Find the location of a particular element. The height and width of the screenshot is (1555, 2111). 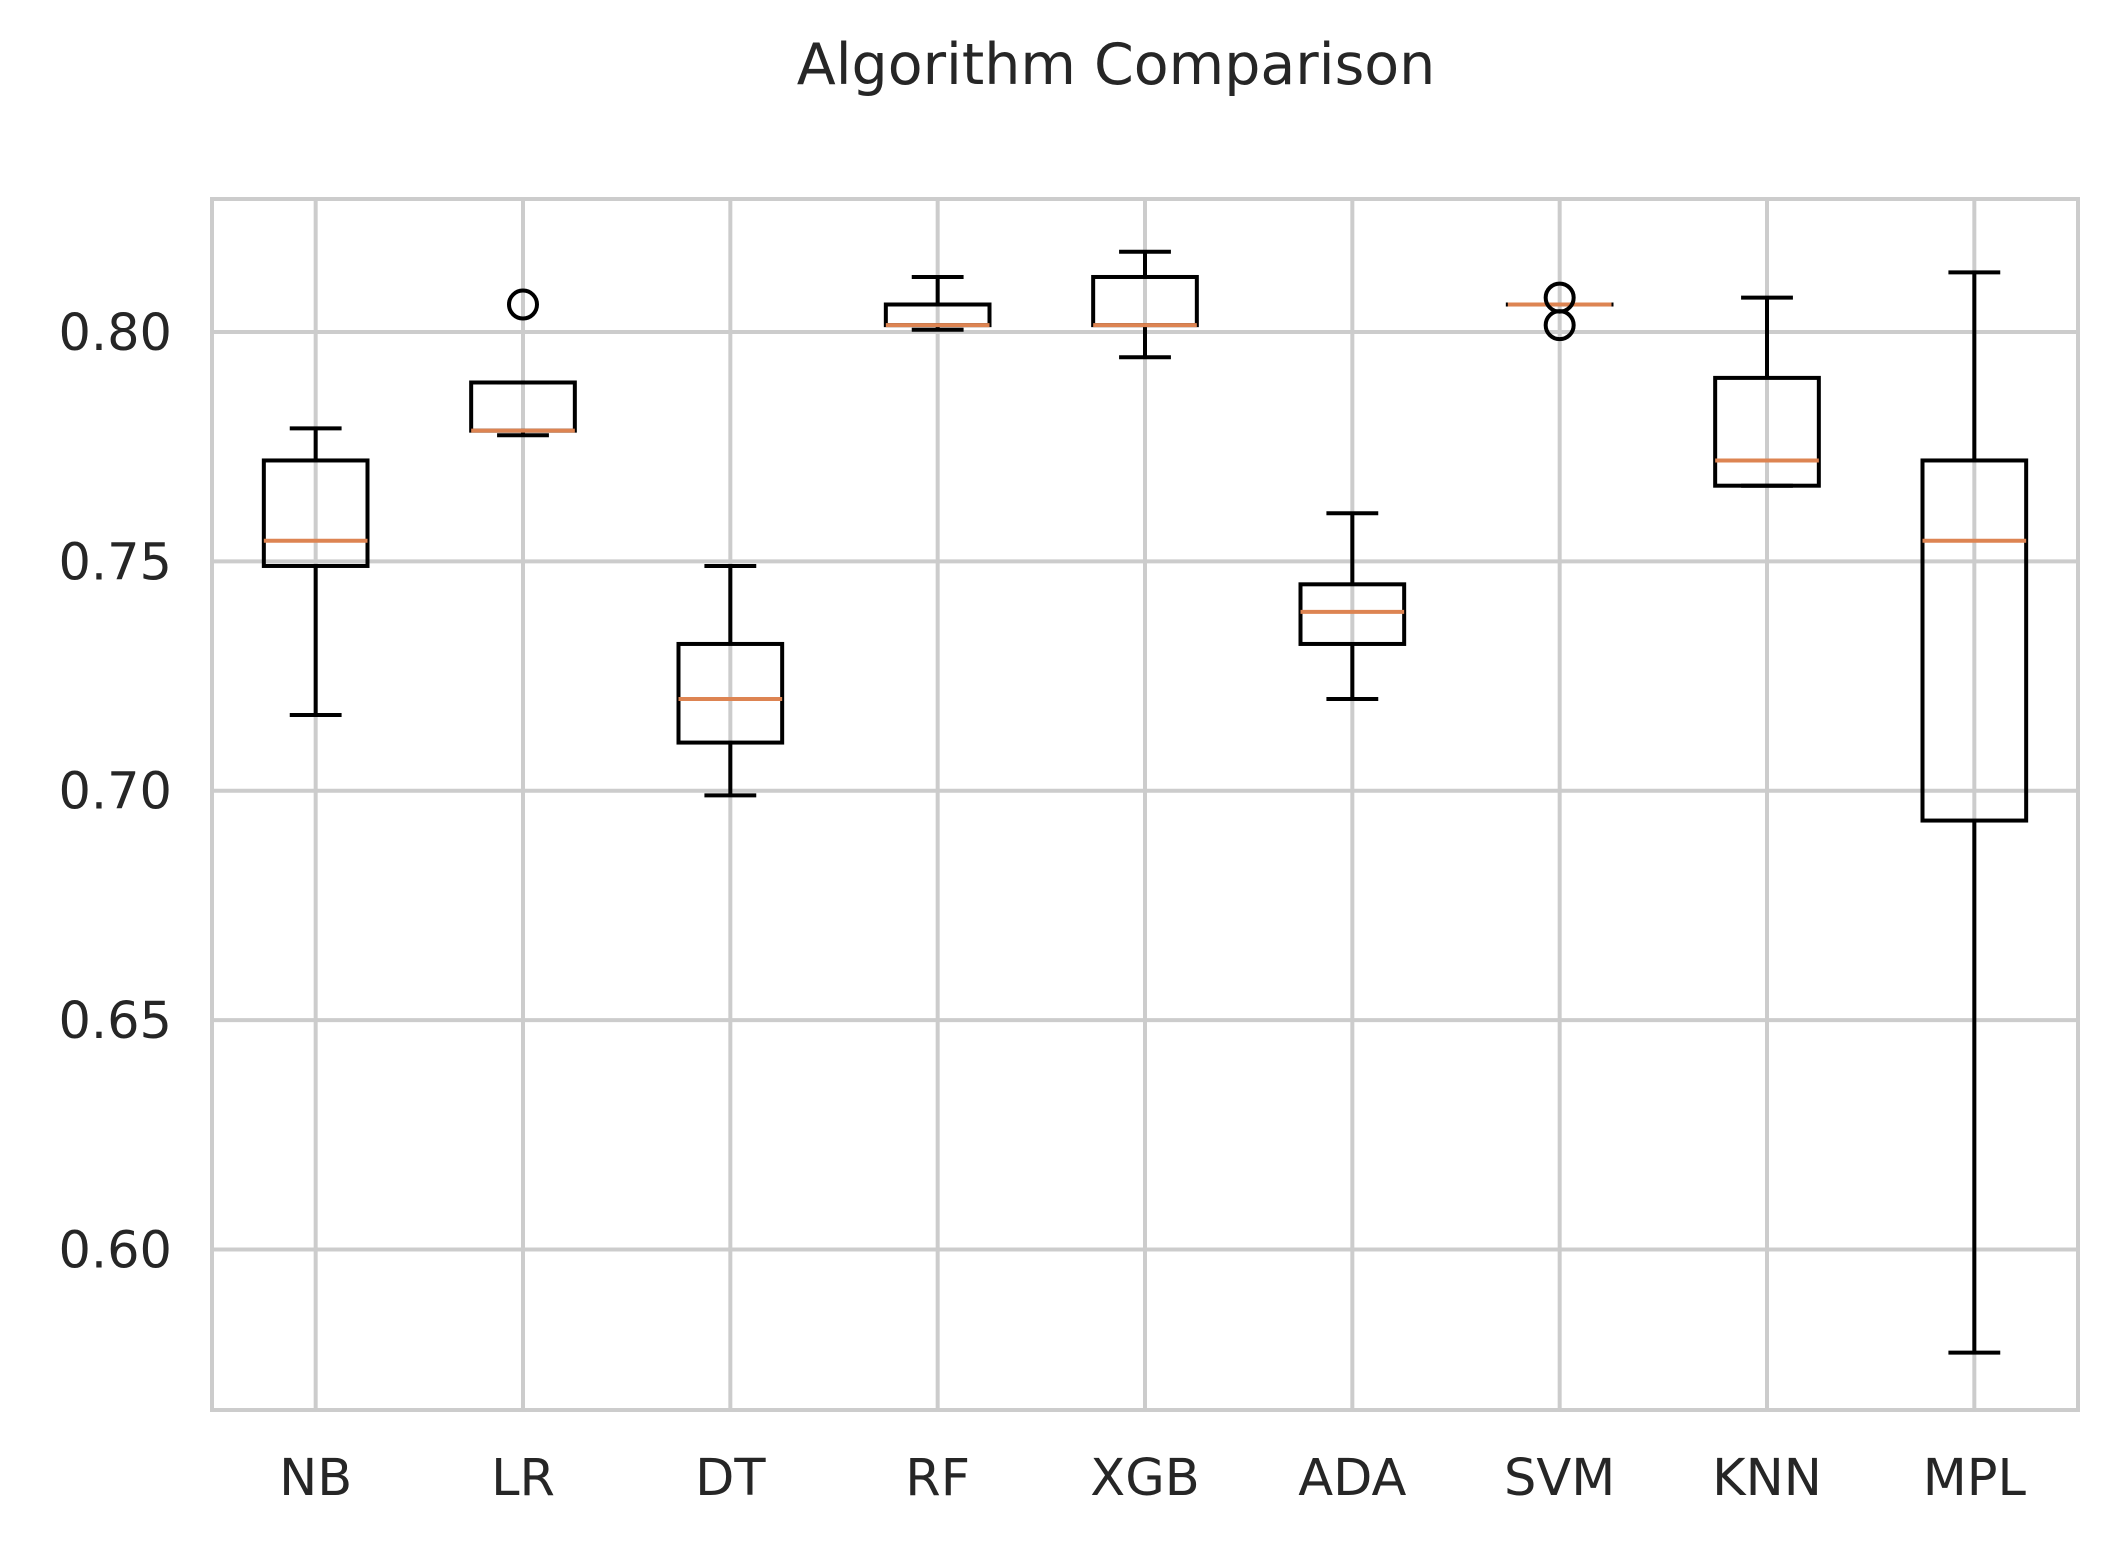

y-tick-label: 0.65 is located at coordinates (115, 1021).